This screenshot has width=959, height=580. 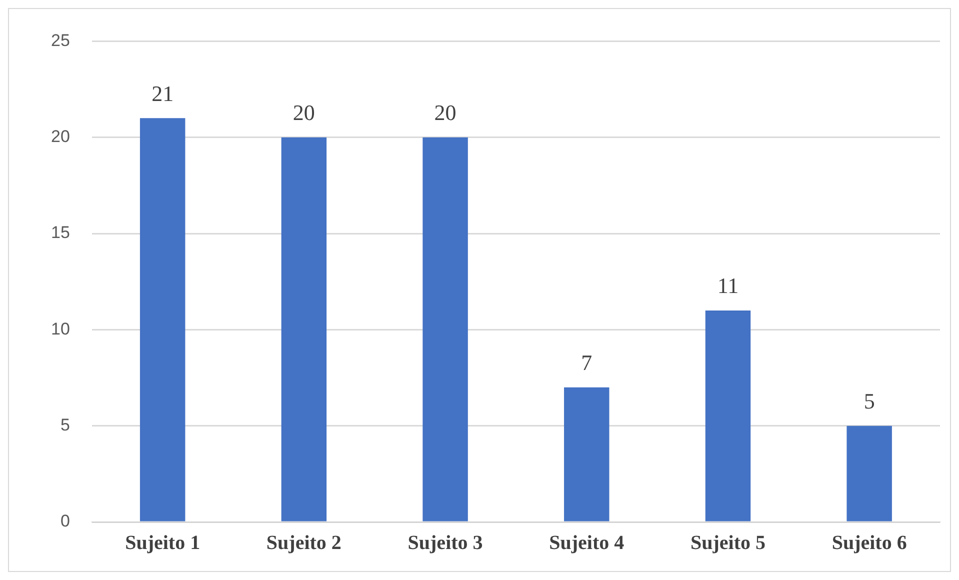 I want to click on data-label: 21, so click(x=163, y=93).